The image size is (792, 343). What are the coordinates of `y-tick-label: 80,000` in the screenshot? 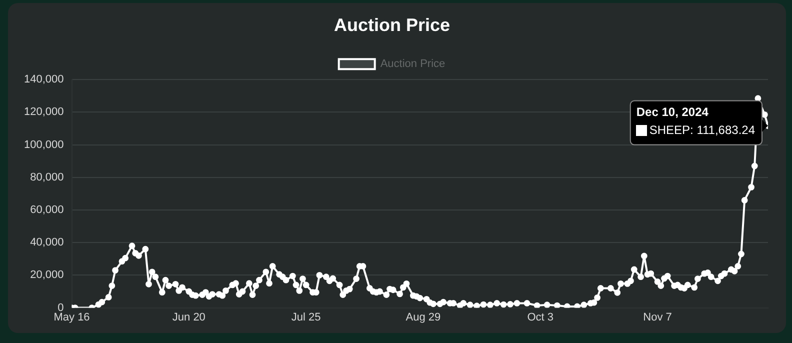 It's located at (47, 177).